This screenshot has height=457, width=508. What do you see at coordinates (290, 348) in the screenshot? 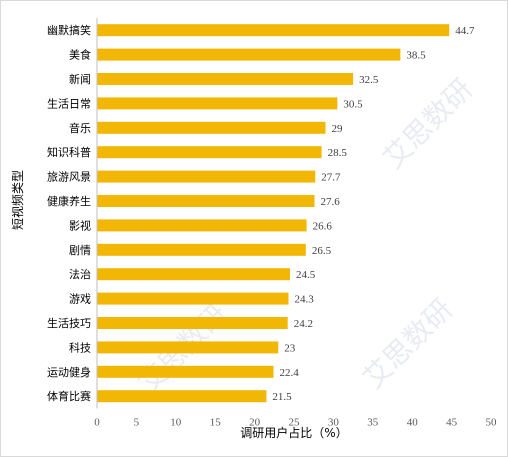
I see `value-label-13: 23` at bounding box center [290, 348].